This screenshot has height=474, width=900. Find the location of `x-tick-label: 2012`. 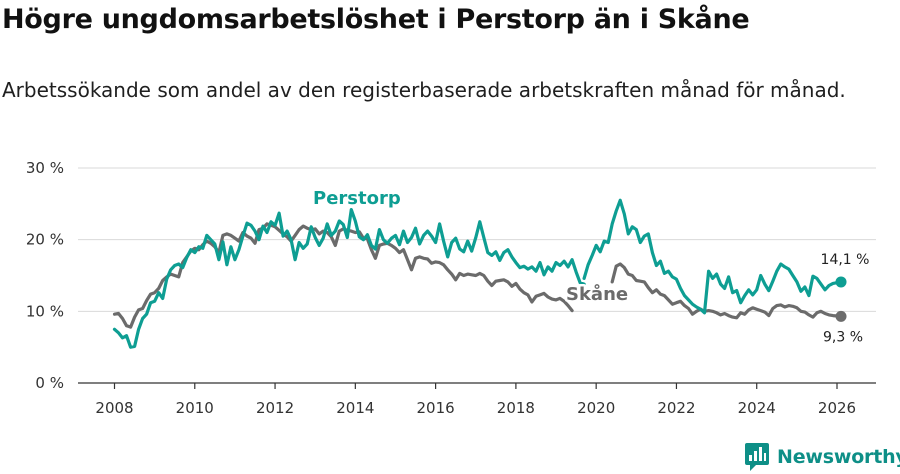

x-tick-label: 2012 is located at coordinates (275, 408).